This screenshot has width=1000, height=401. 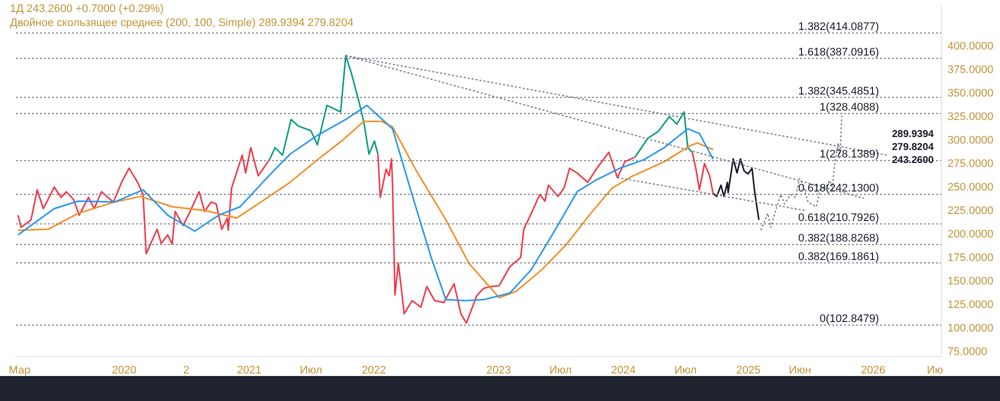 What do you see at coordinates (838, 218) in the screenshot?
I see `ref-line-label: 0.618(210.7926)` at bounding box center [838, 218].